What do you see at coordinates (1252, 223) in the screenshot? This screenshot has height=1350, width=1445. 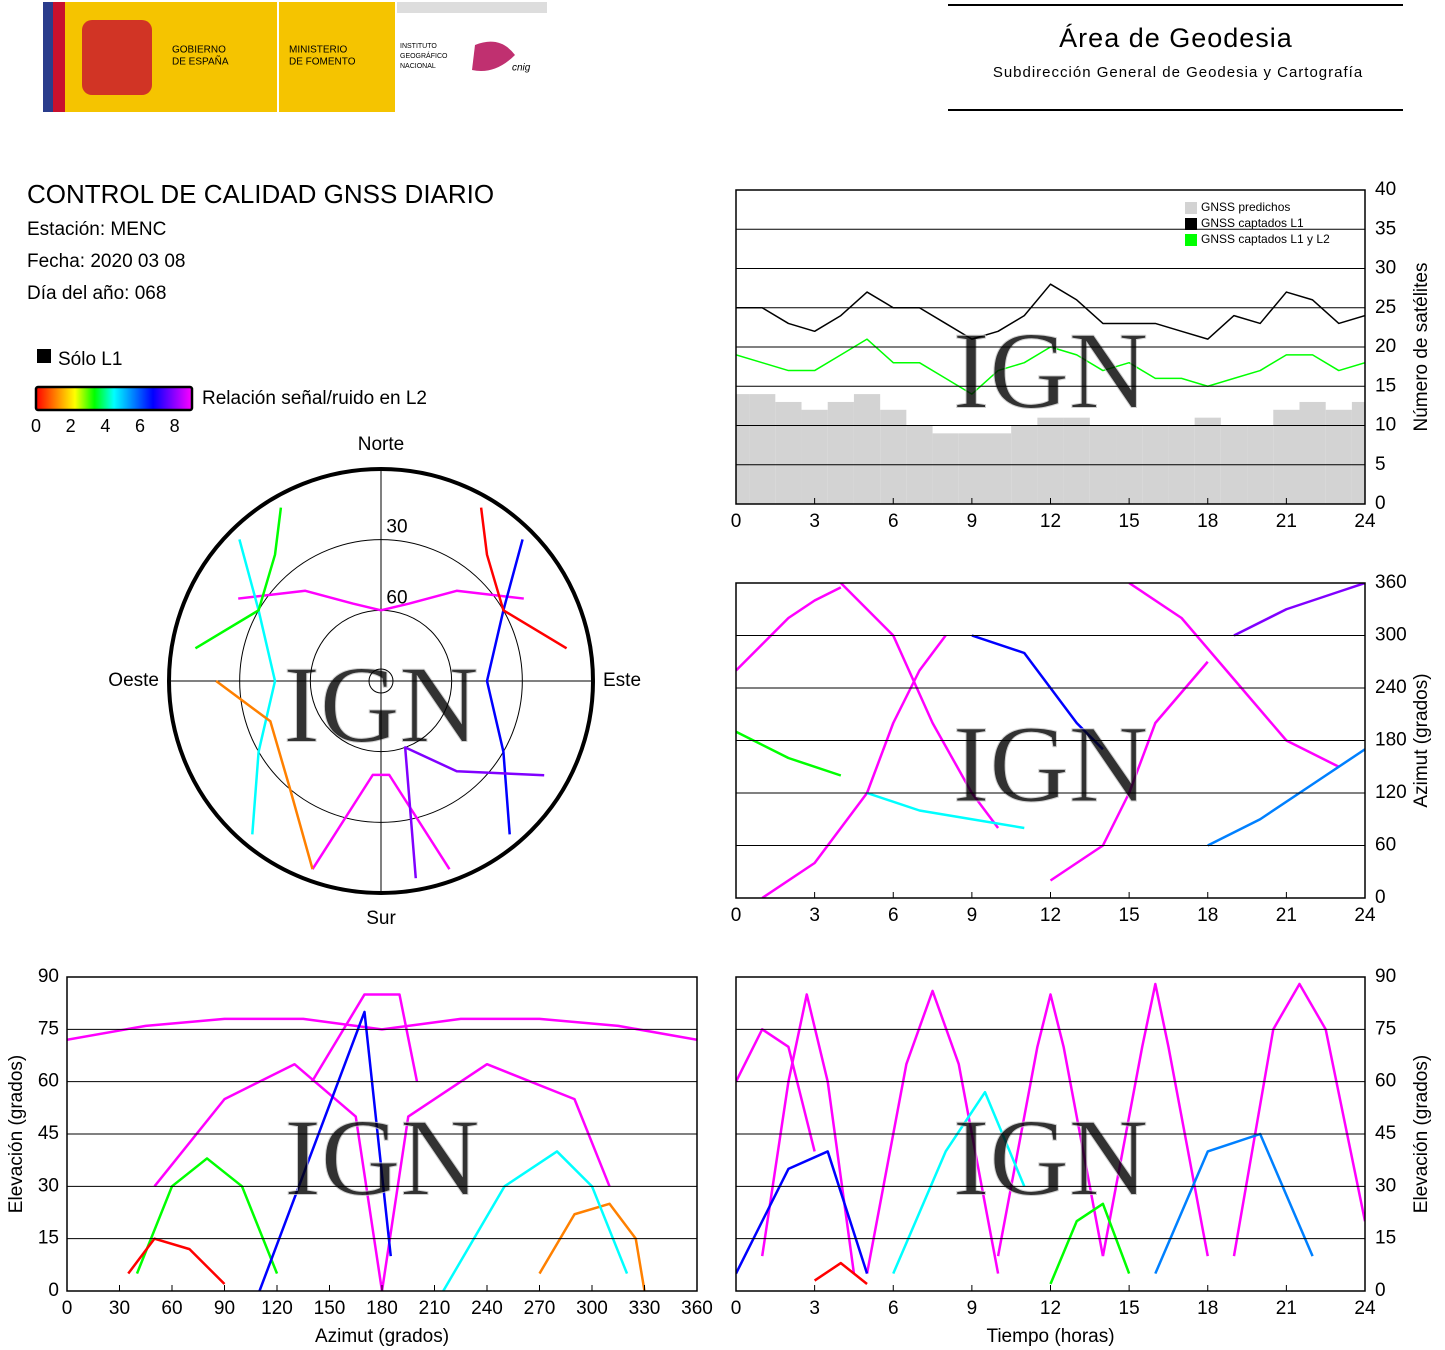 I see `legend-label: GNSS captados L1` at bounding box center [1252, 223].